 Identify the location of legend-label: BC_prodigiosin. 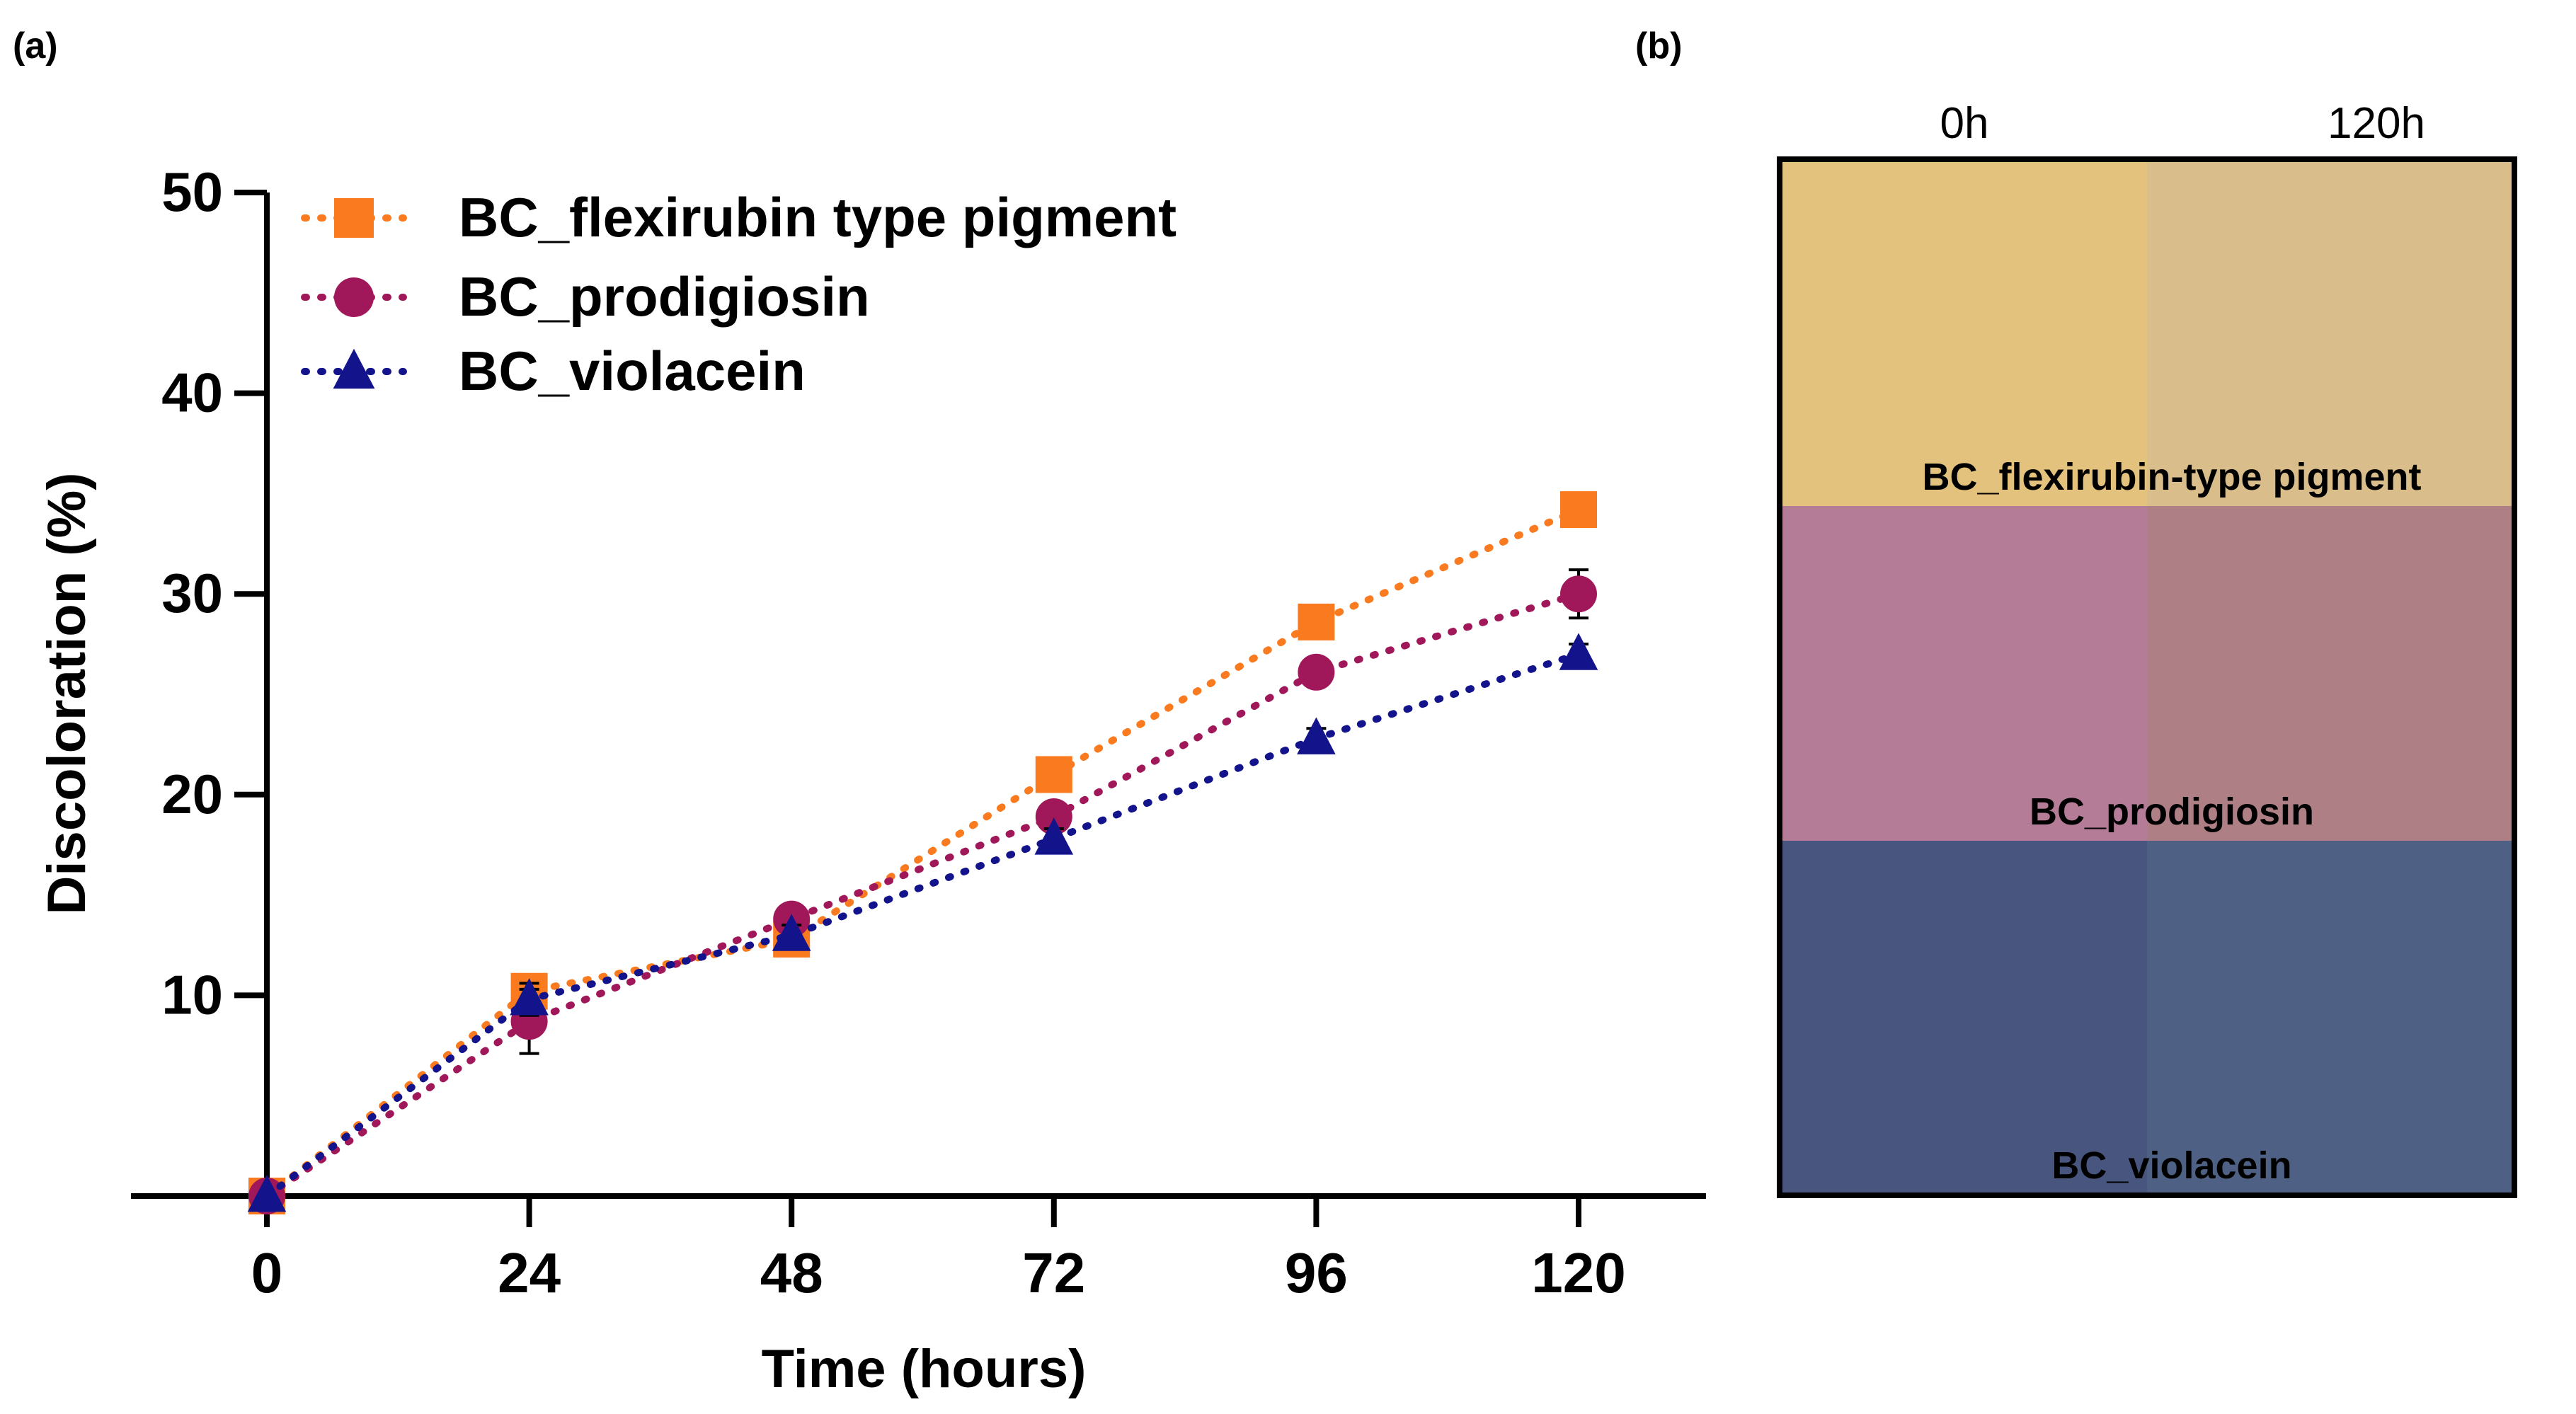
(664, 296).